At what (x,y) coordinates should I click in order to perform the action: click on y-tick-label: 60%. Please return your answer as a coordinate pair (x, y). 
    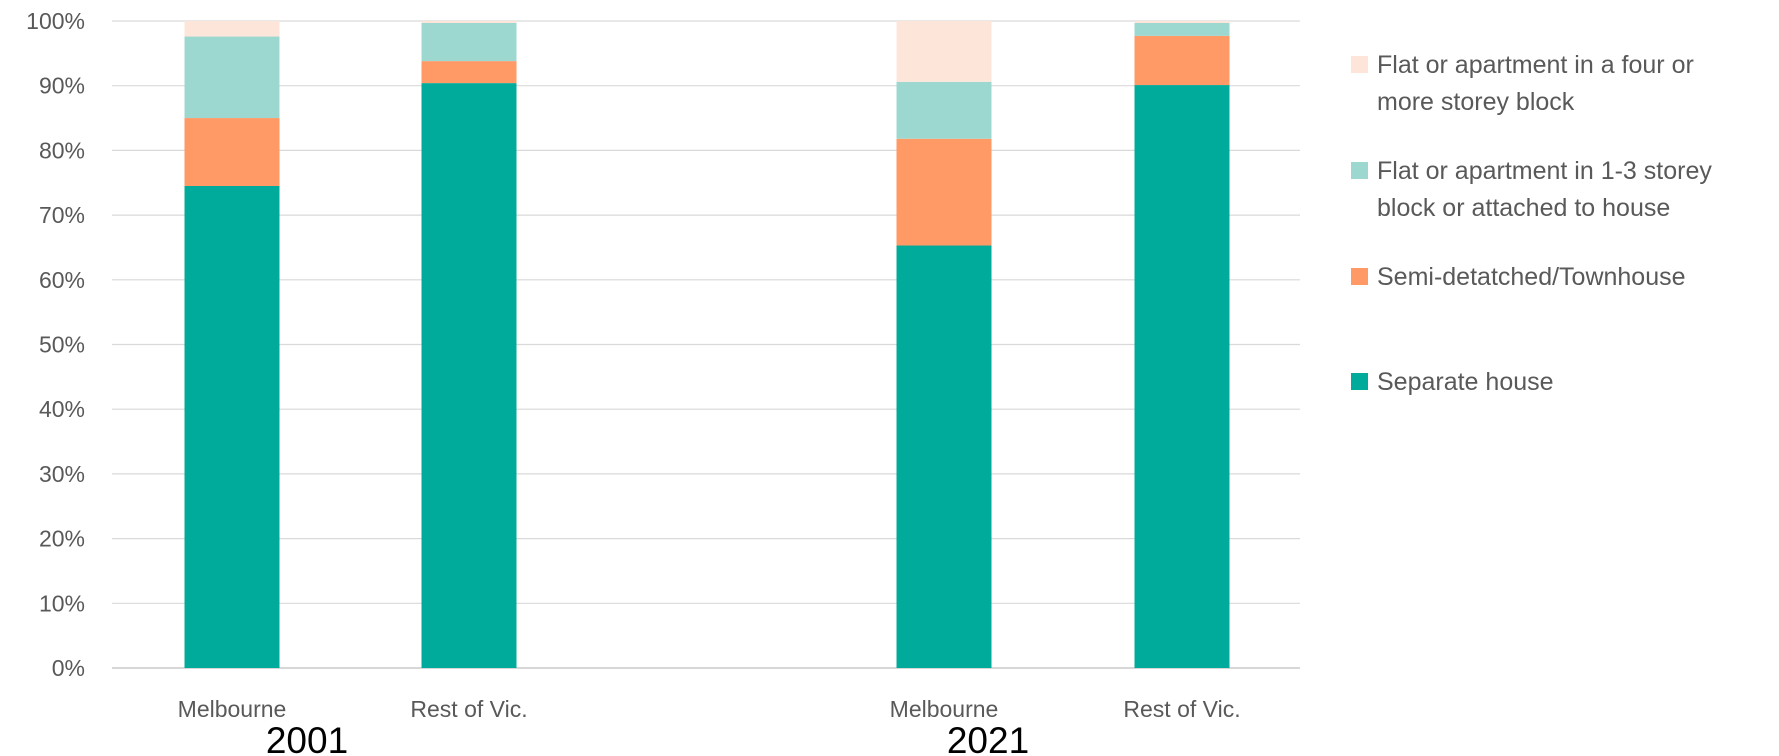
    Looking at the image, I should click on (62, 280).